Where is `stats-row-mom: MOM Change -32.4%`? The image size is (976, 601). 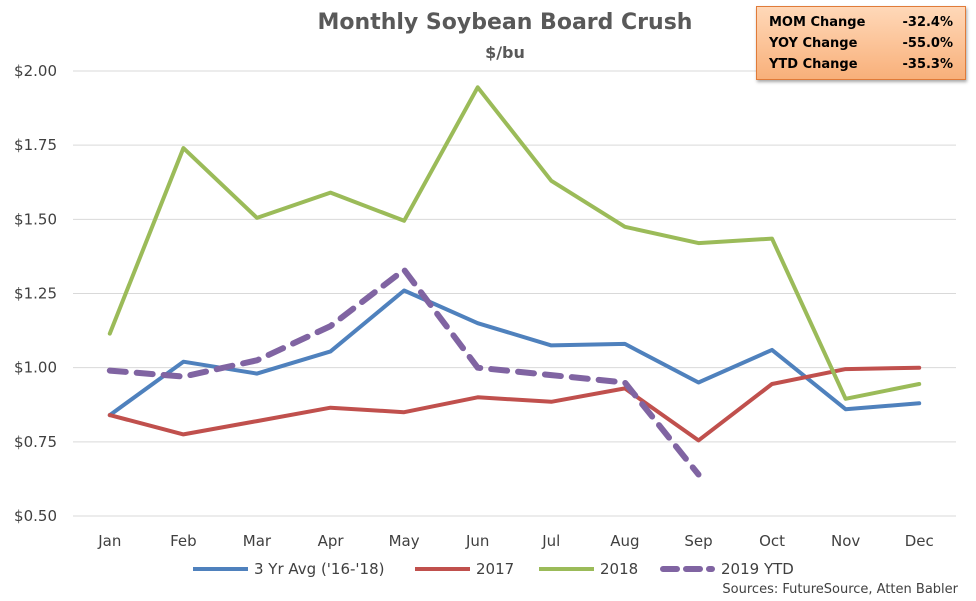
stats-row-mom: MOM Change -32.4% is located at coordinates (861, 22).